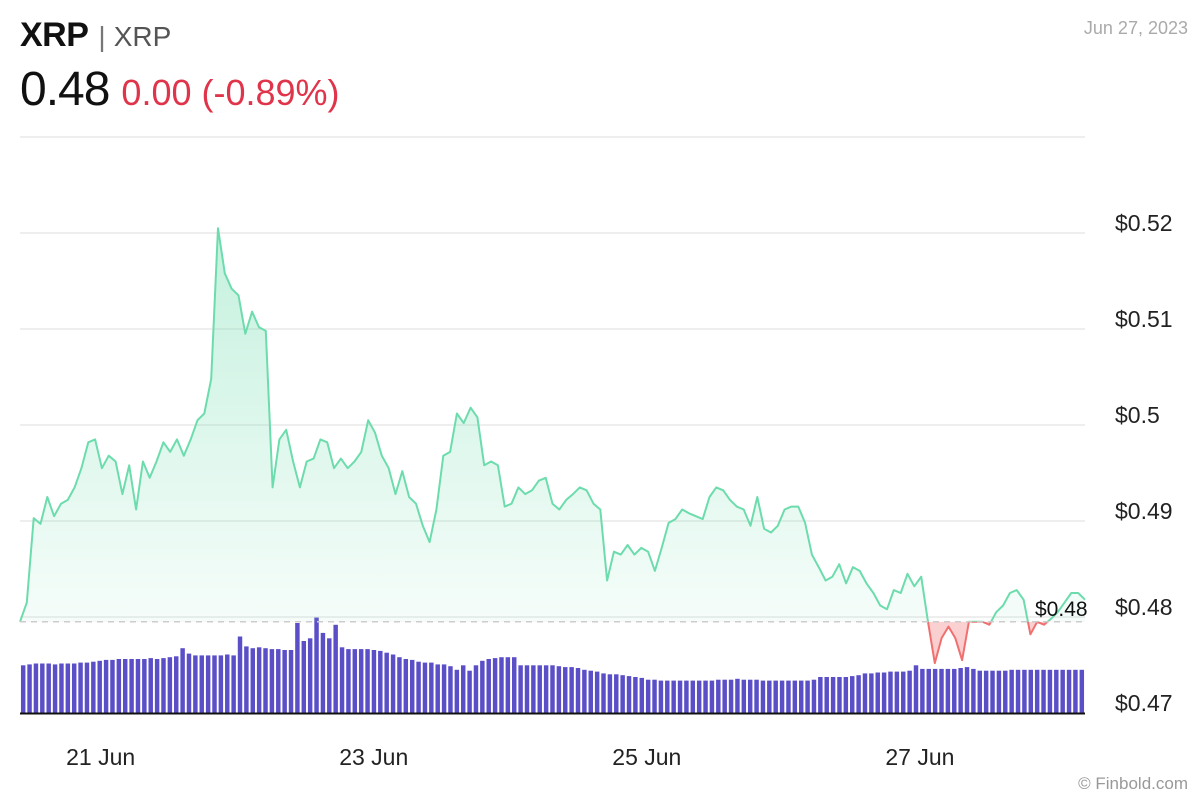 This screenshot has height=800, width=1200. What do you see at coordinates (54, 35) in the screenshot?
I see `ticker-symbol: XRP` at bounding box center [54, 35].